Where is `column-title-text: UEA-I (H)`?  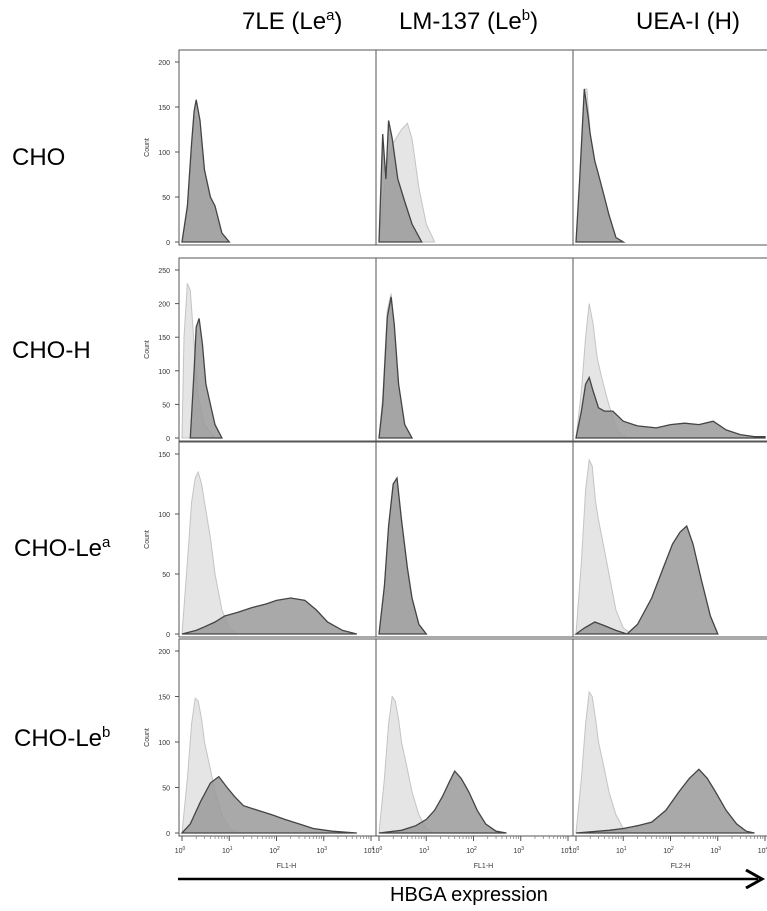
column-title-text: UEA-I (H) is located at coordinates (688, 21).